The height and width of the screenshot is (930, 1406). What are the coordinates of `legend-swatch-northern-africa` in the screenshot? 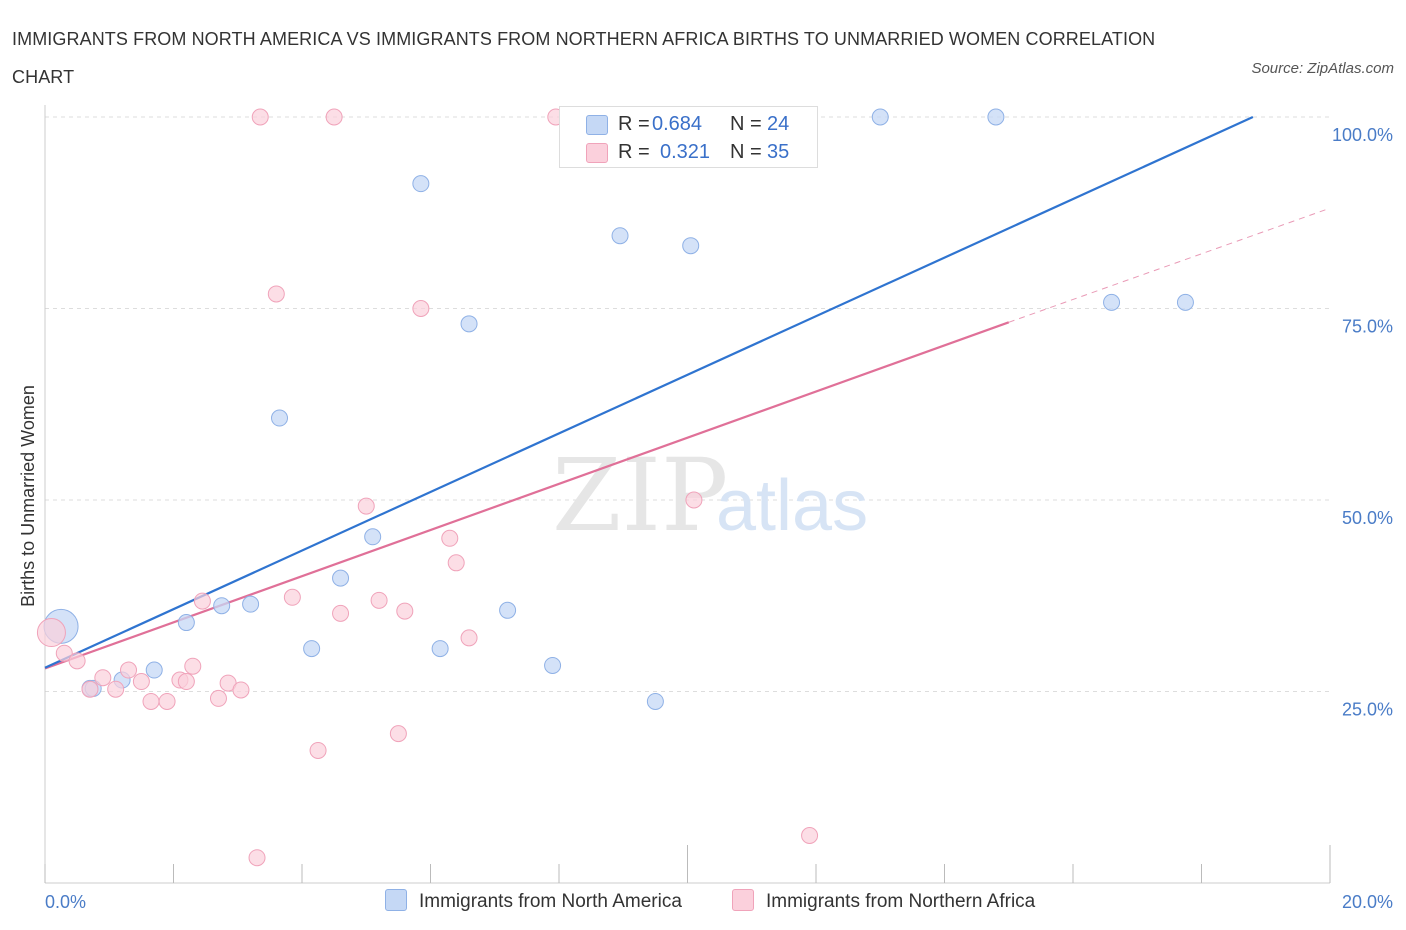 It's located at (597, 153).